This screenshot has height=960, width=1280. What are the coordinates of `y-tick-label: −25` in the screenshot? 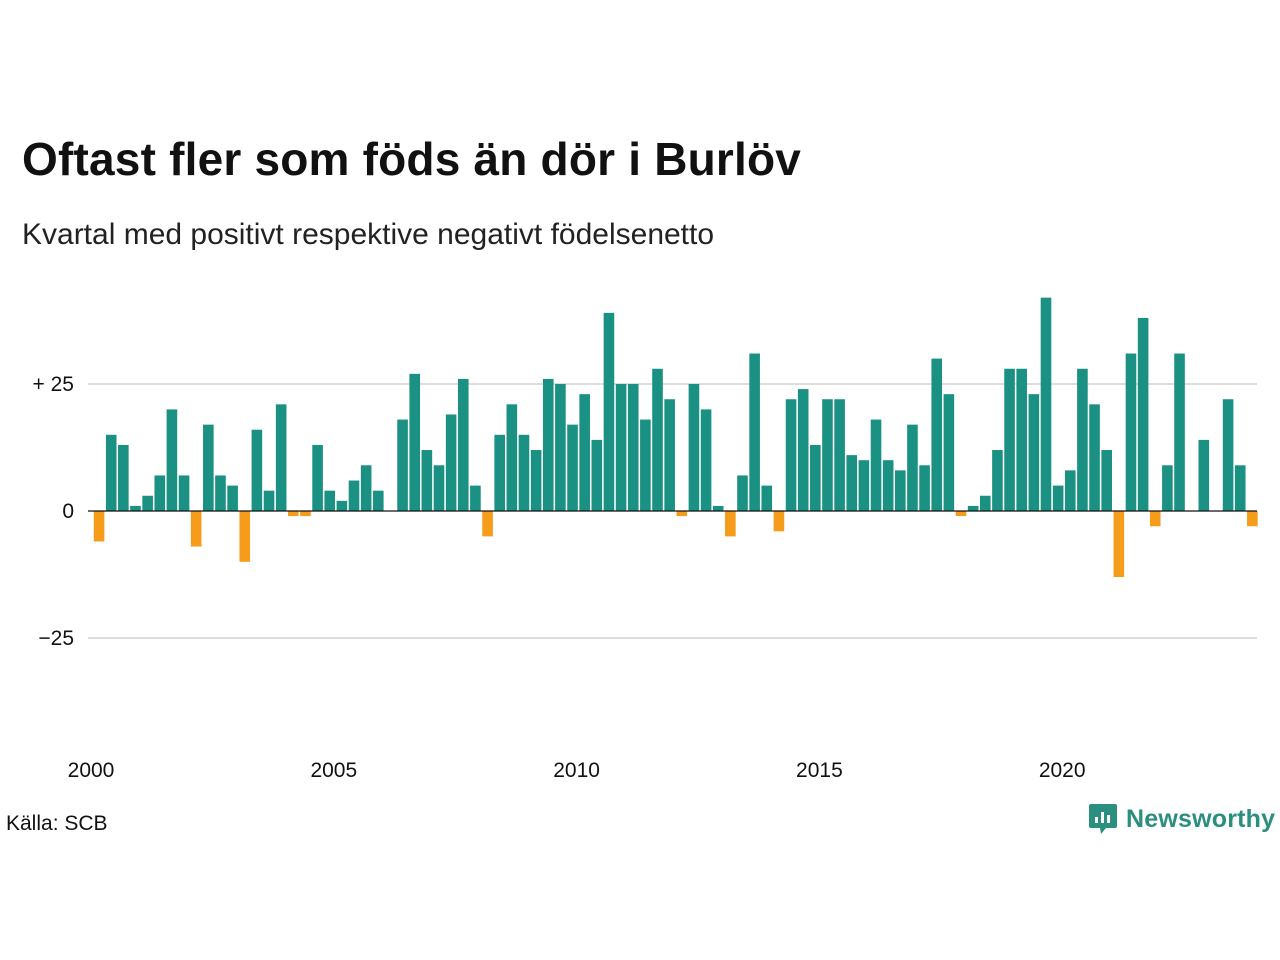 It's located at (56, 638).